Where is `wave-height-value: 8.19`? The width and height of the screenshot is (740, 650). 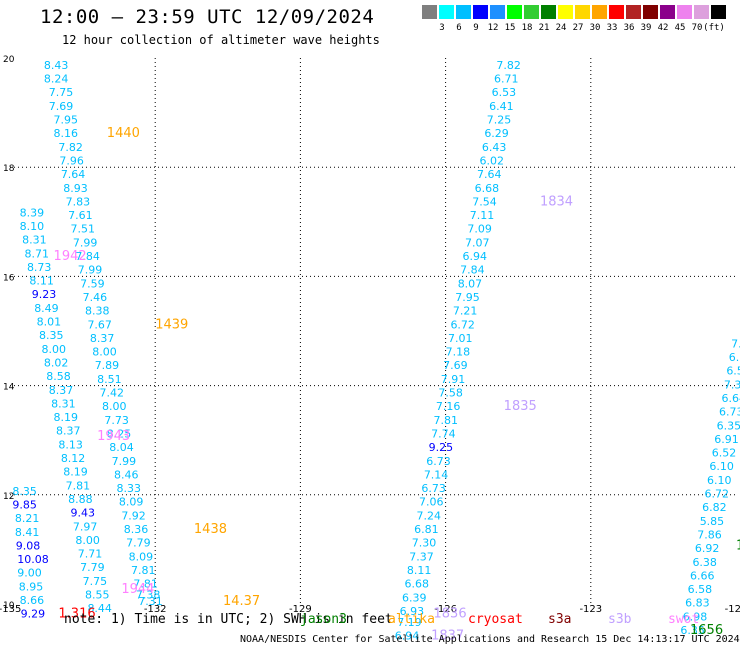
wave-height-value: 8.19 is located at coordinates (66, 417).